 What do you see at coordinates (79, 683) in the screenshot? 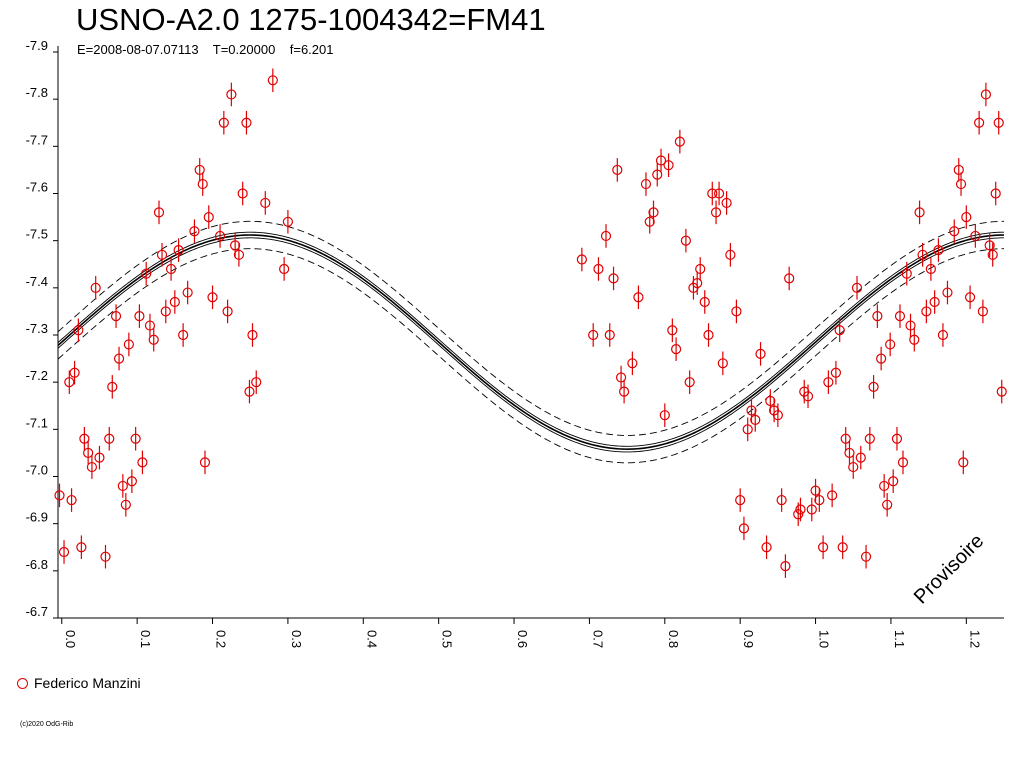
I see `legend: Federico Manzini` at bounding box center [79, 683].